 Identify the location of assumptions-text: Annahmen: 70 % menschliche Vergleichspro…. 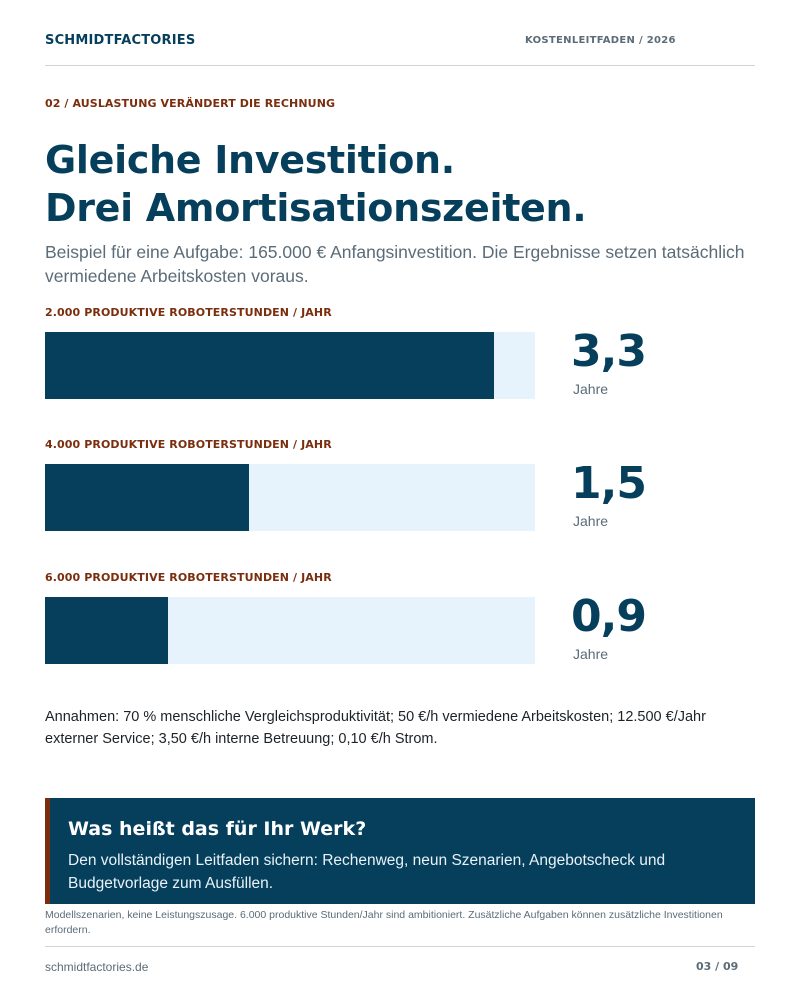
(375, 728).